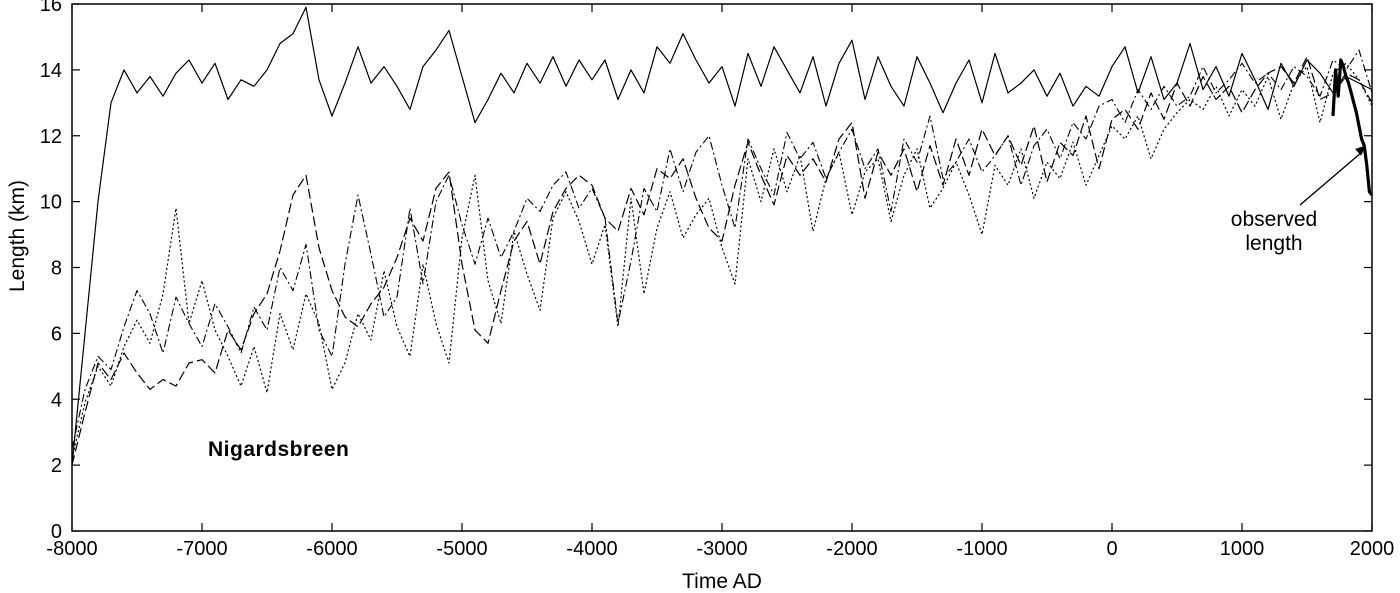  Describe the element at coordinates (1372, 549) in the screenshot. I see `x-tick-label: 2000` at that location.